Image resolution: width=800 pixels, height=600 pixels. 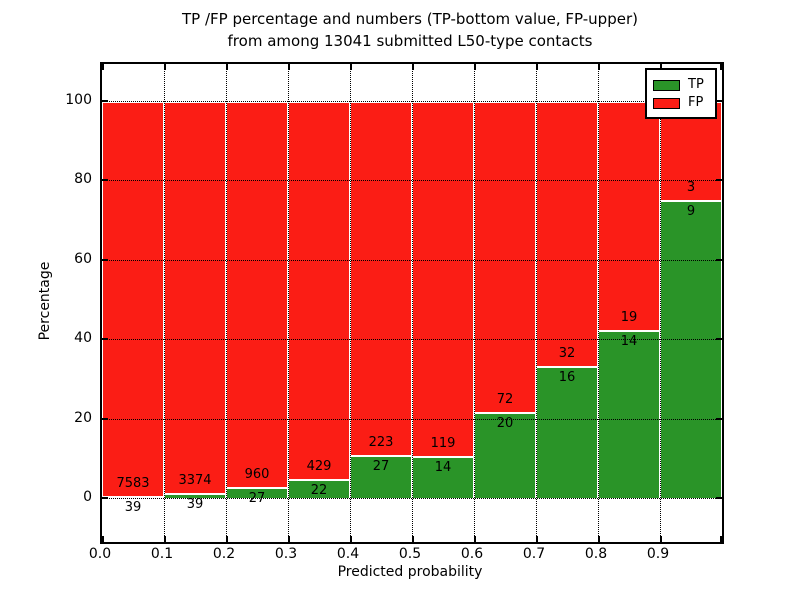 What do you see at coordinates (681, 93) in the screenshot?
I see `legend: TP FP` at bounding box center [681, 93].